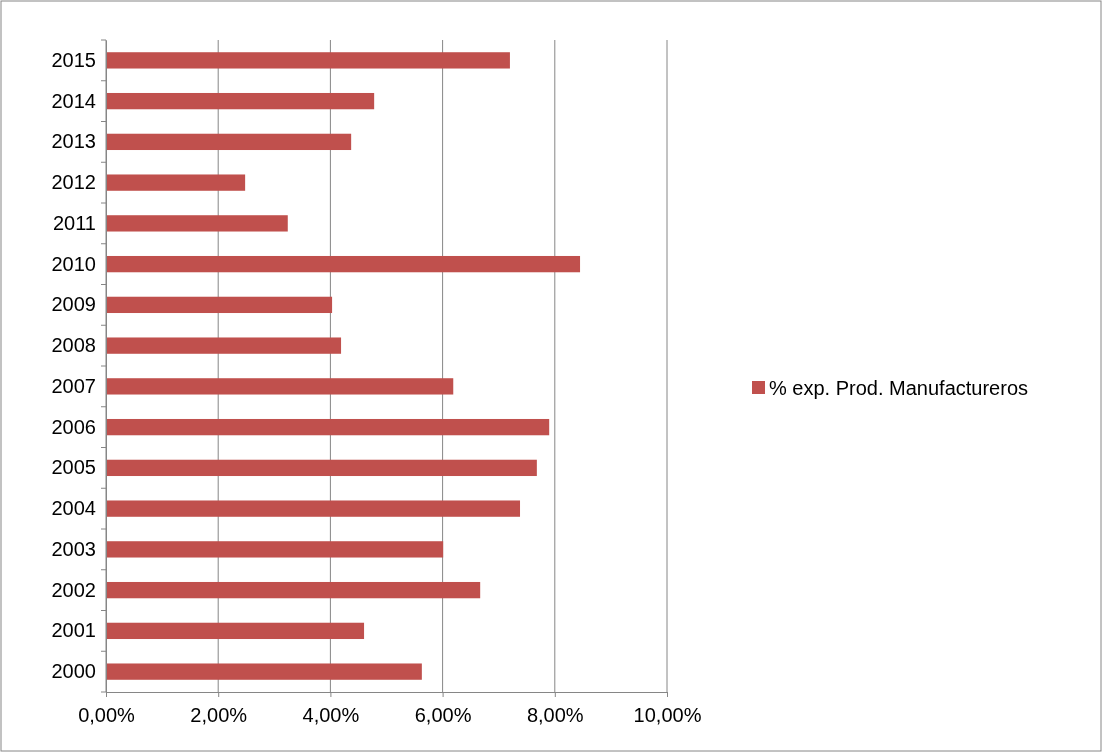 Image resolution: width=1103 pixels, height=753 pixels. Describe the element at coordinates (73, 426) in the screenshot. I see `y-tick-label: 2006` at that location.